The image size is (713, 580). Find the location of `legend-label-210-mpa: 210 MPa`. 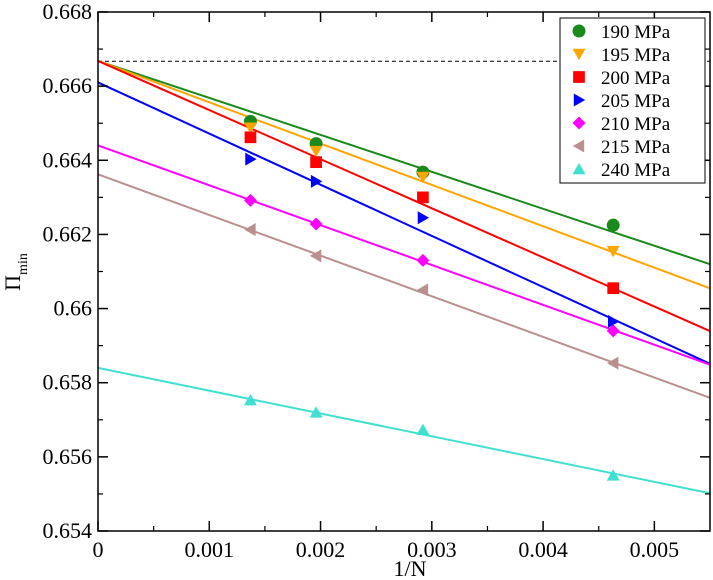

legend-label-210-mpa: 210 MPa is located at coordinates (636, 124).